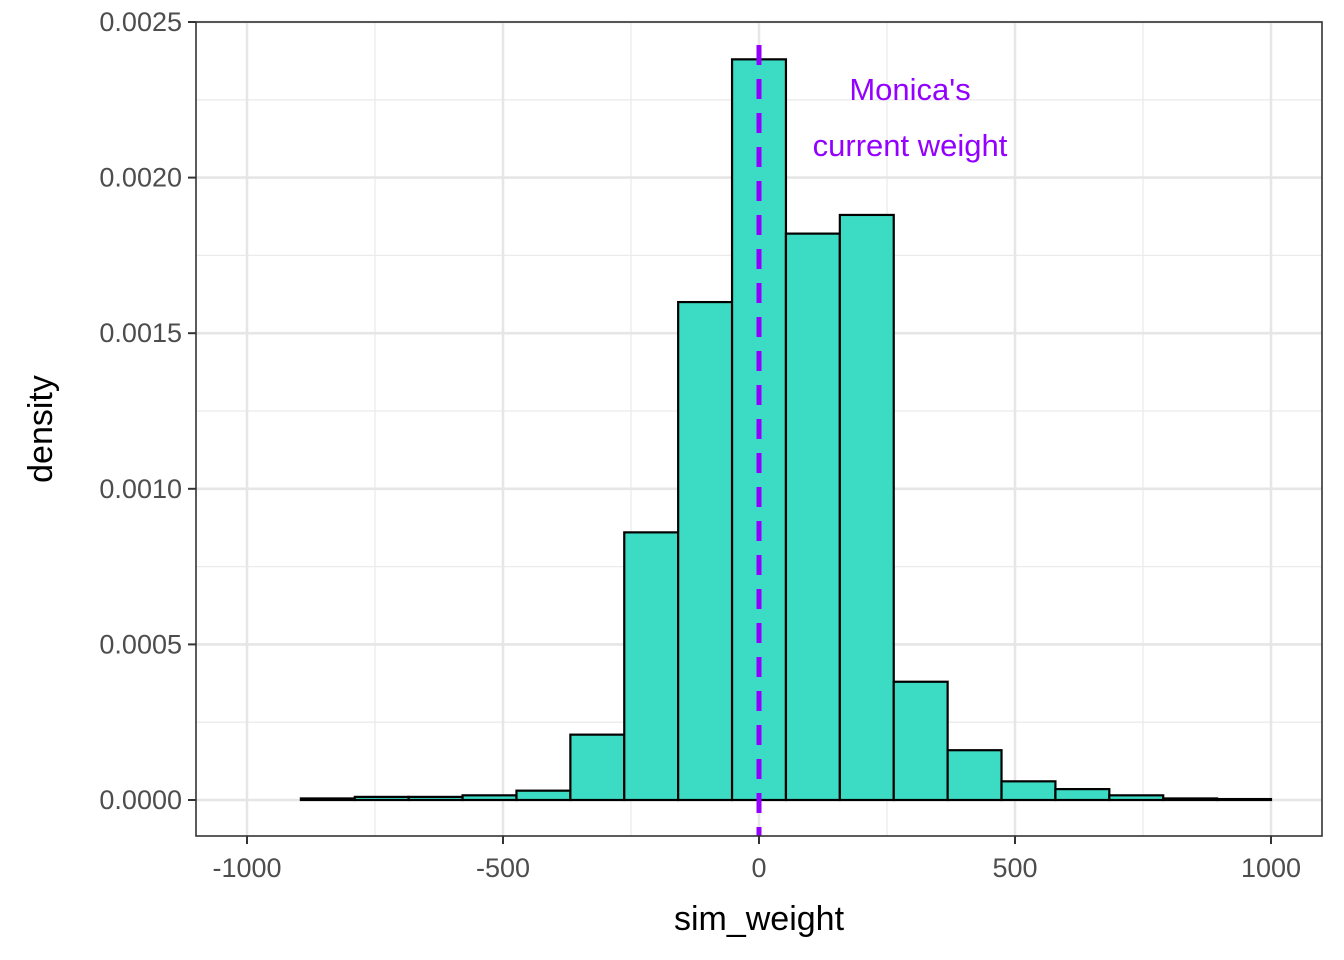  Describe the element at coordinates (910, 145) in the screenshot. I see `annotation-line: current weight` at that location.